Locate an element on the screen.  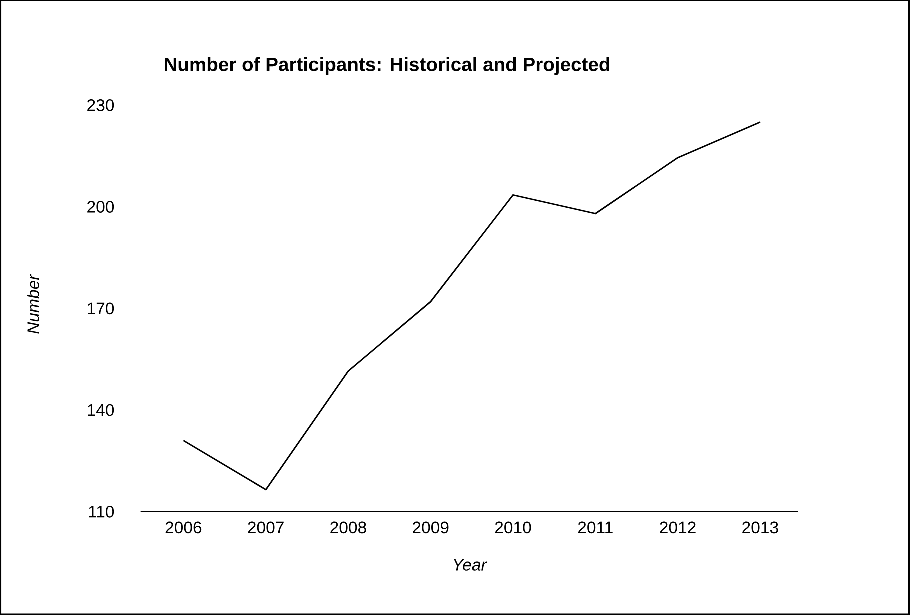
x-axis-title: Year is located at coordinates (471, 565).